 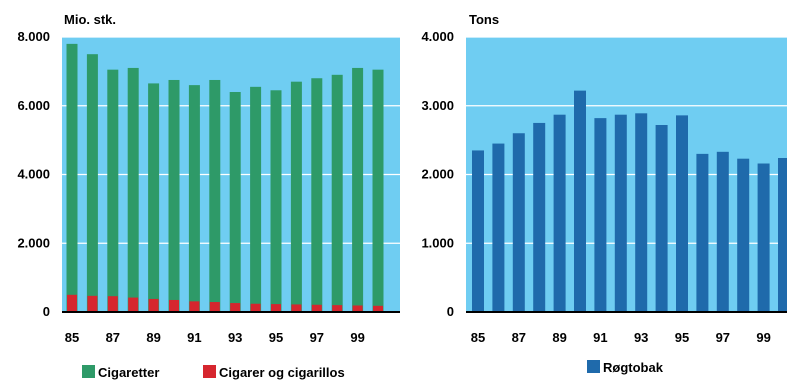 I want to click on legend-swatch-rogtobak, so click(x=593, y=366).